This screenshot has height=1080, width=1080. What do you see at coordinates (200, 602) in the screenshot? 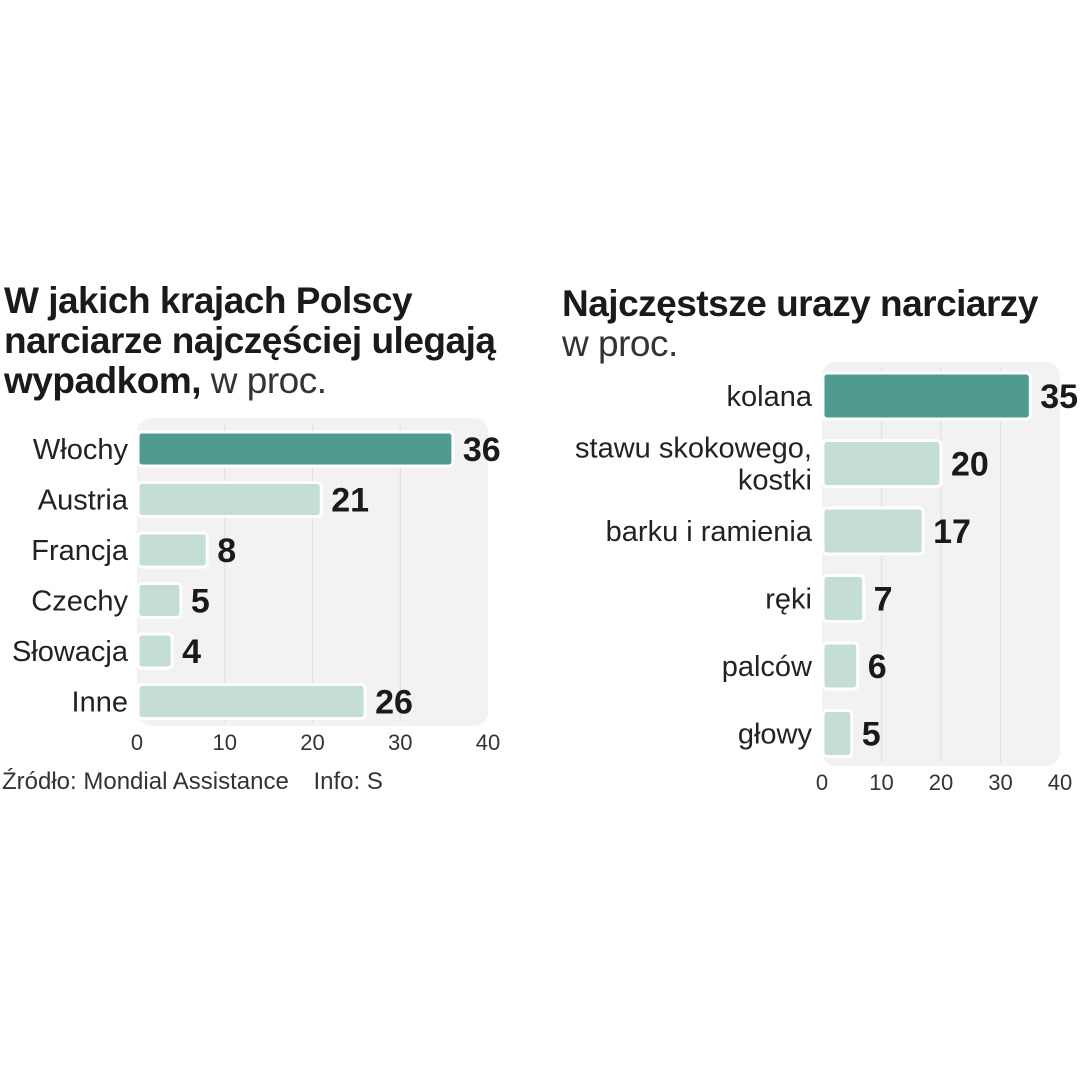
I see `left-chart-value-label: 5` at bounding box center [200, 602].